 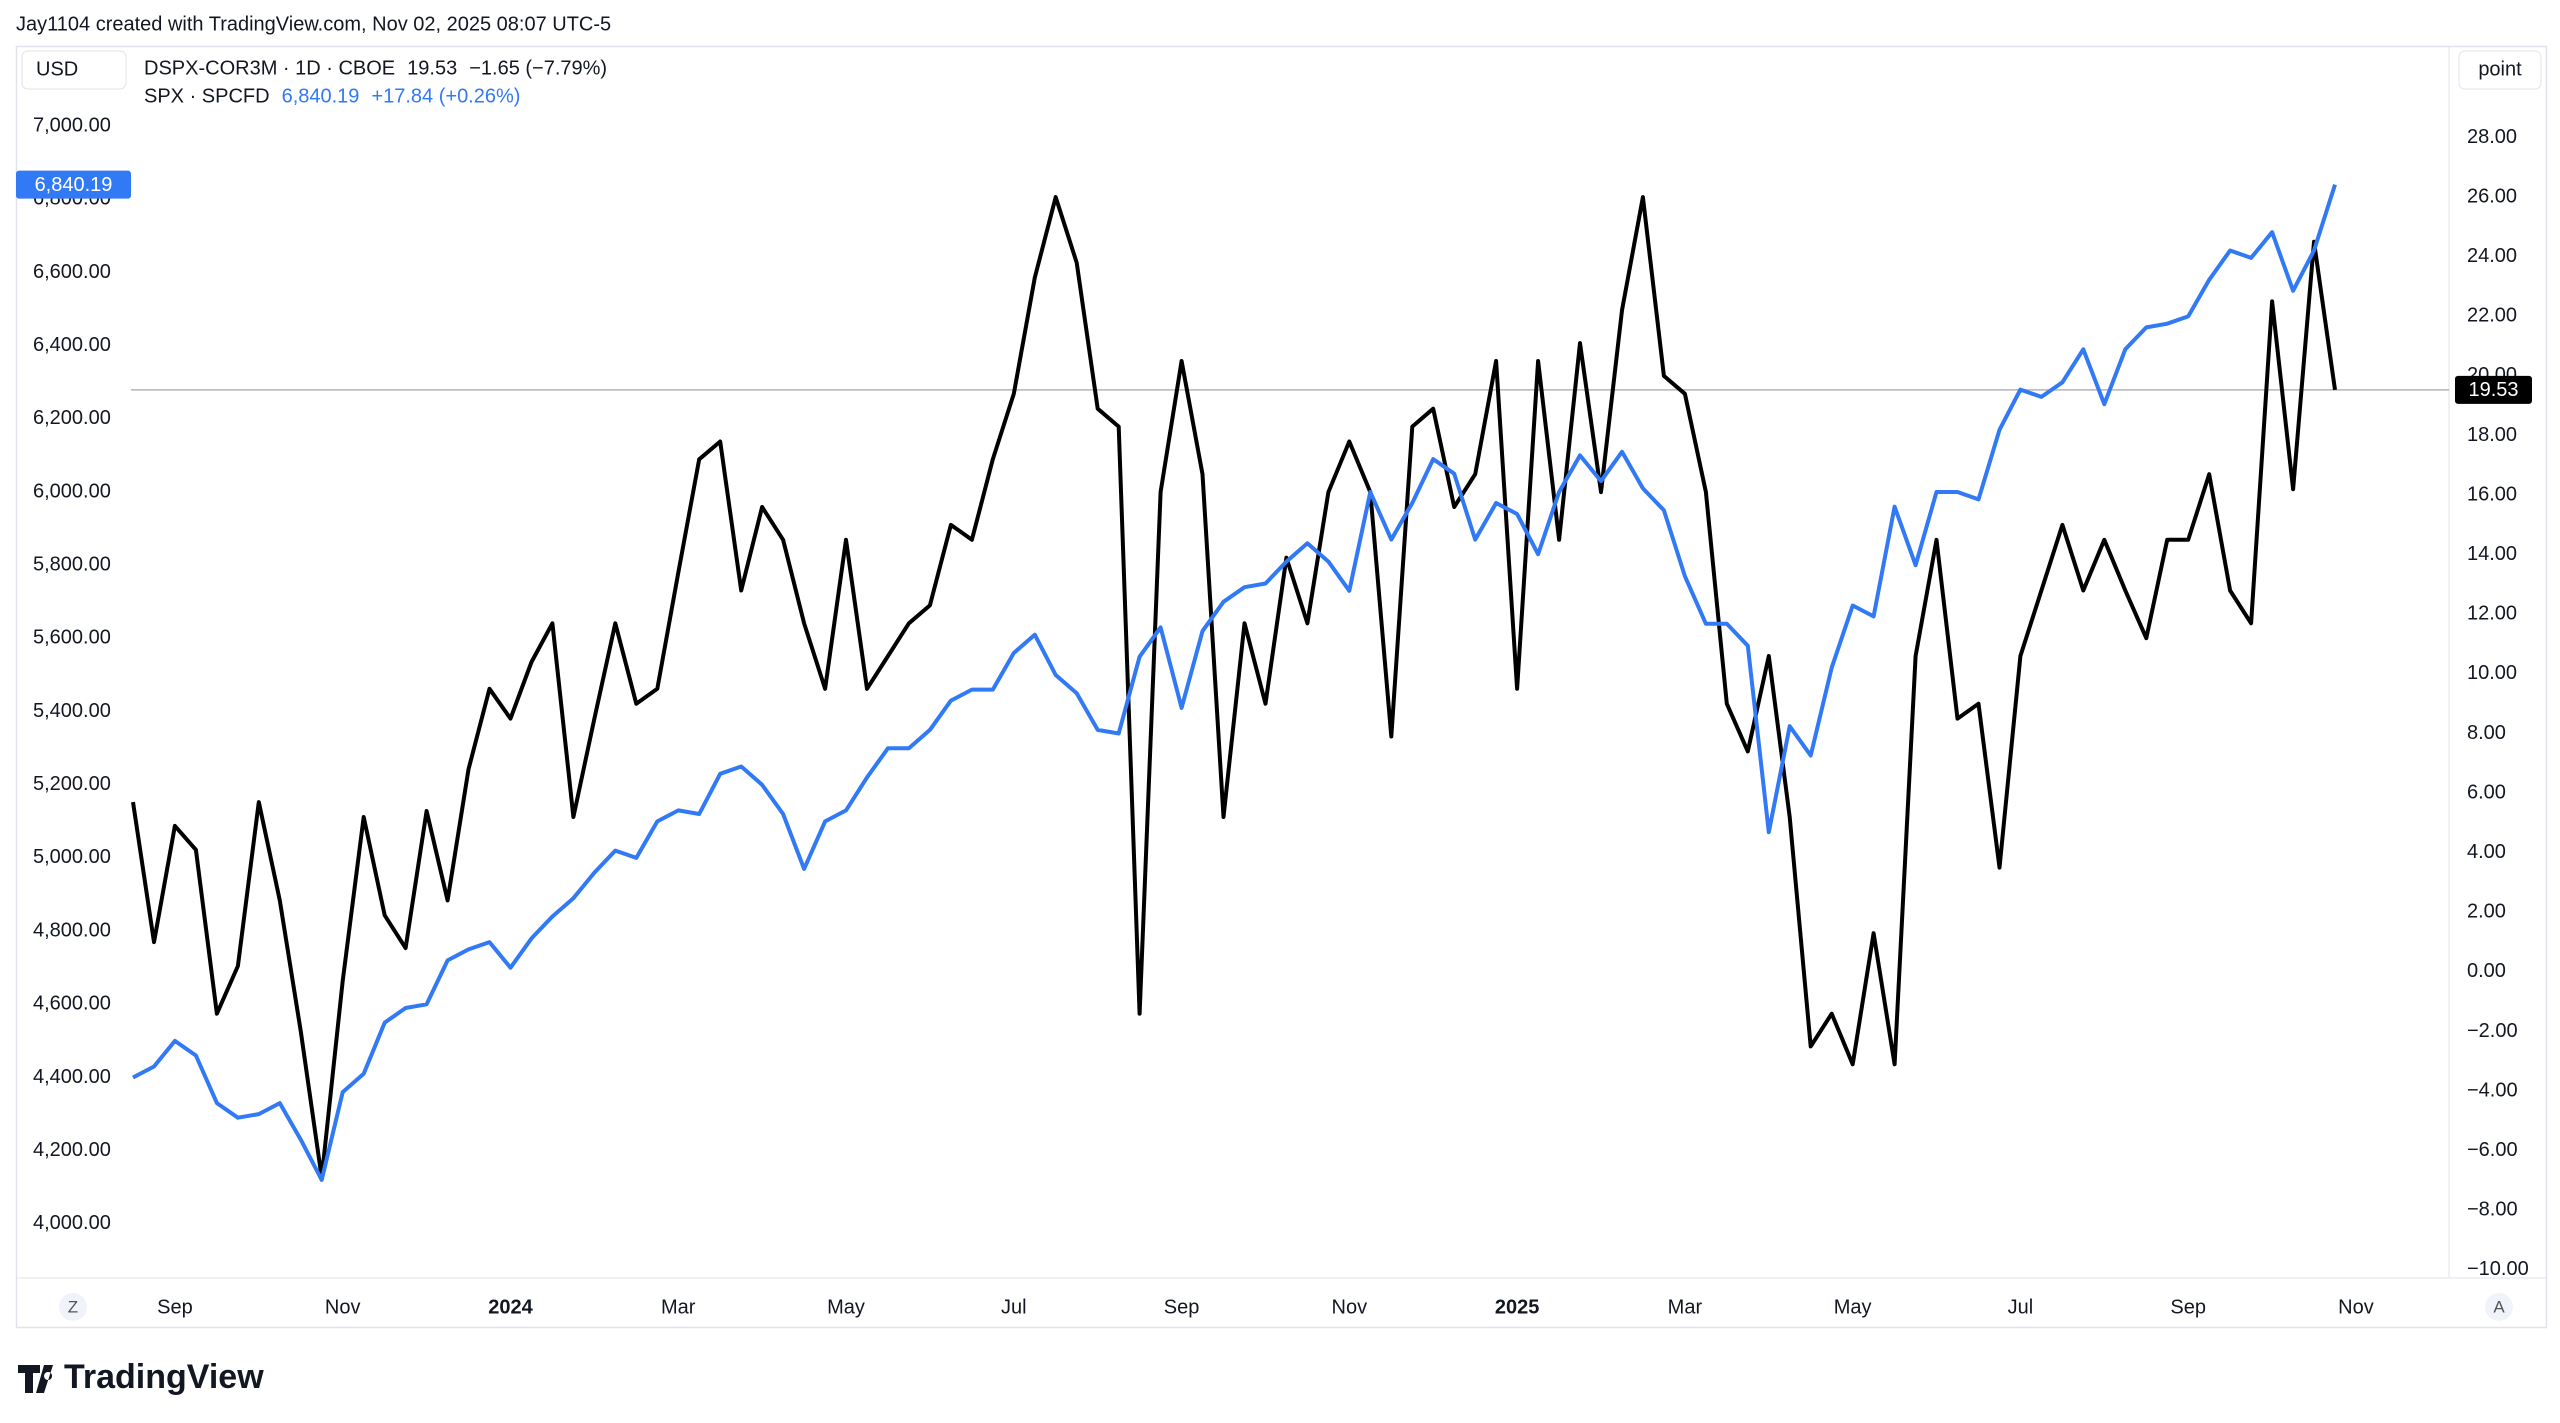 I want to click on y-tick-label: 4,000.00, so click(x=72, y=1223).